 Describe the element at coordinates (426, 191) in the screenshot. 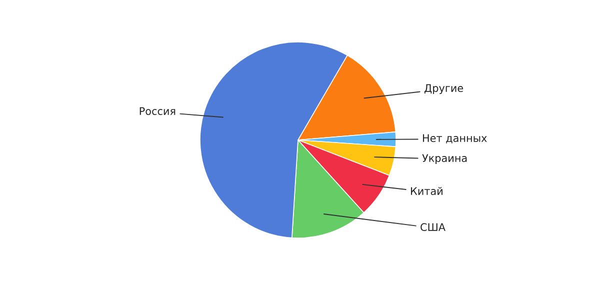

I see `slice-label: Китай` at that location.